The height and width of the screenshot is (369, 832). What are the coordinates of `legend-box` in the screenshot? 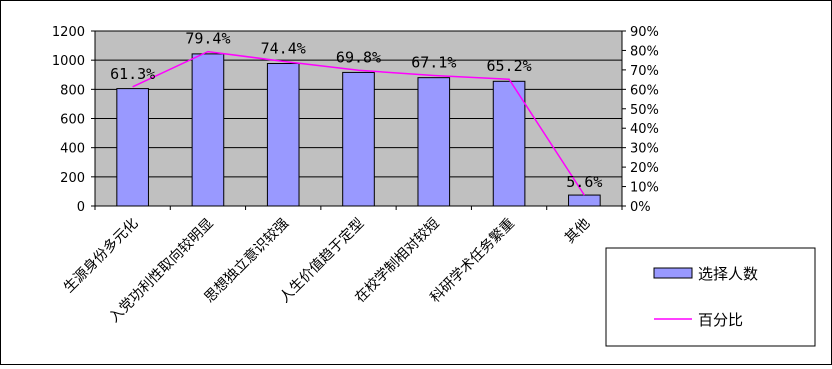 It's located at (710, 297).